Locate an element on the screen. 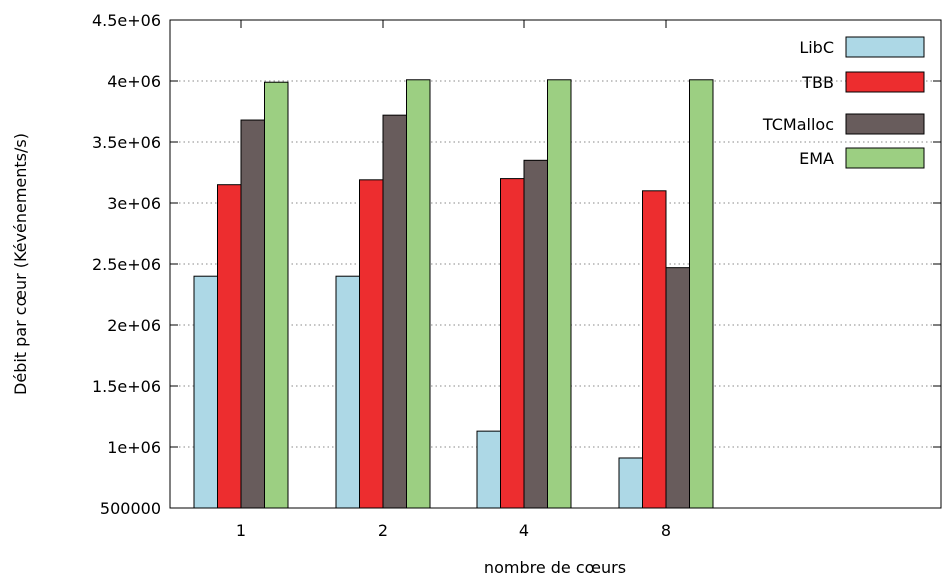 The width and height of the screenshot is (942, 584). legend-label-tbb: TBB is located at coordinates (817, 82).